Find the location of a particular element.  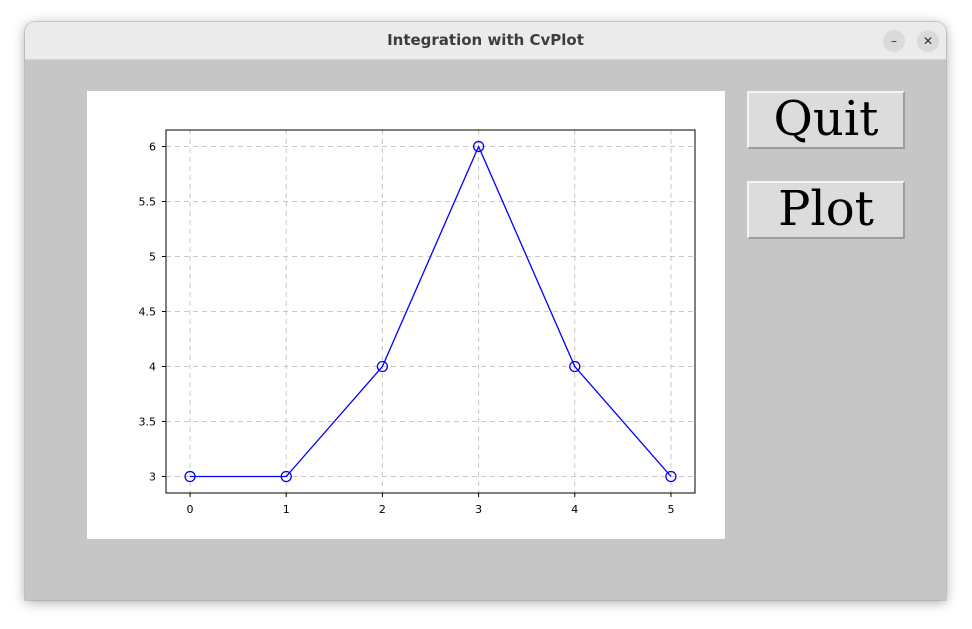

minimize-button: – is located at coordinates (894, 41).